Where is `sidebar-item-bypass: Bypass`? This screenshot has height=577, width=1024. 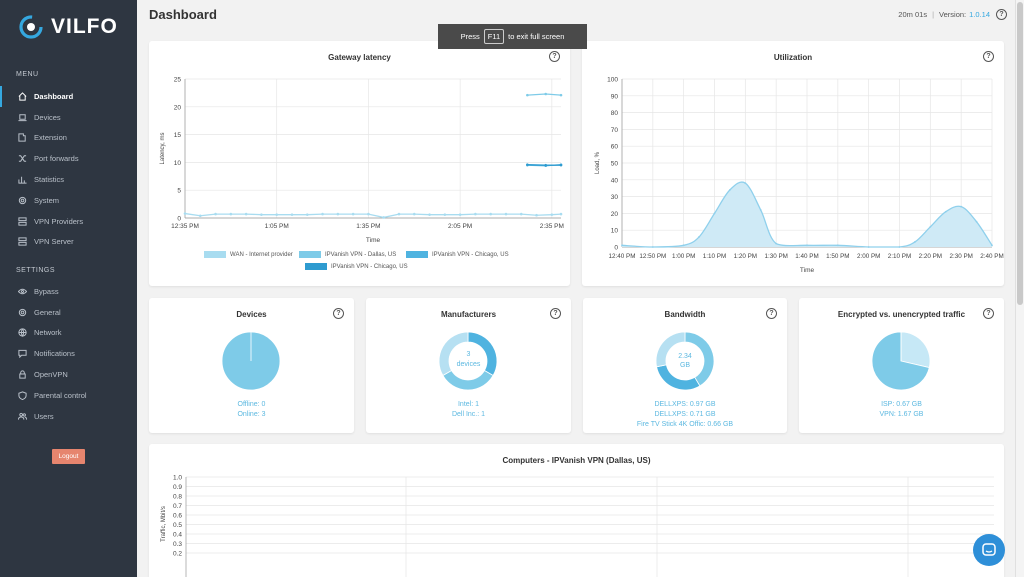 sidebar-item-bypass: Bypass is located at coordinates (68, 291).